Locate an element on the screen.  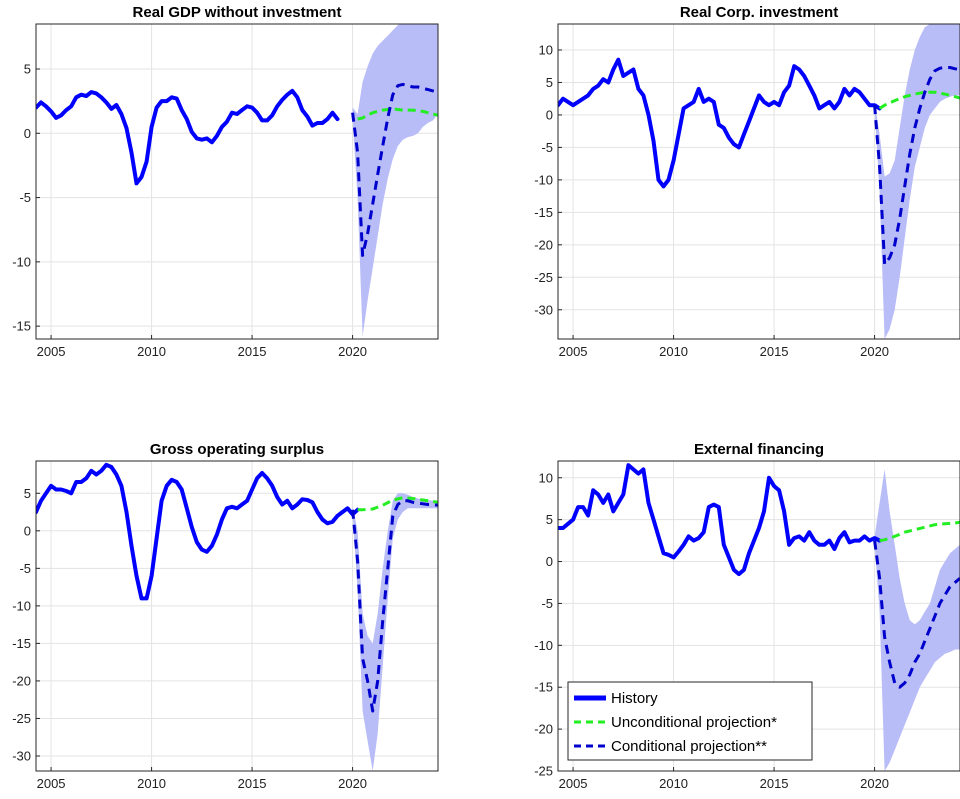
panel-title: Real Corp. investment is located at coordinates (759, 12).